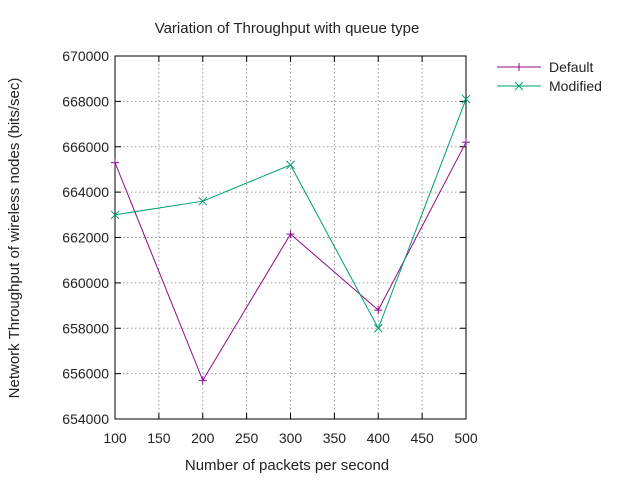 This screenshot has height=480, width=640. What do you see at coordinates (545, 67) in the screenshot?
I see `legend-item-default: Default` at bounding box center [545, 67].